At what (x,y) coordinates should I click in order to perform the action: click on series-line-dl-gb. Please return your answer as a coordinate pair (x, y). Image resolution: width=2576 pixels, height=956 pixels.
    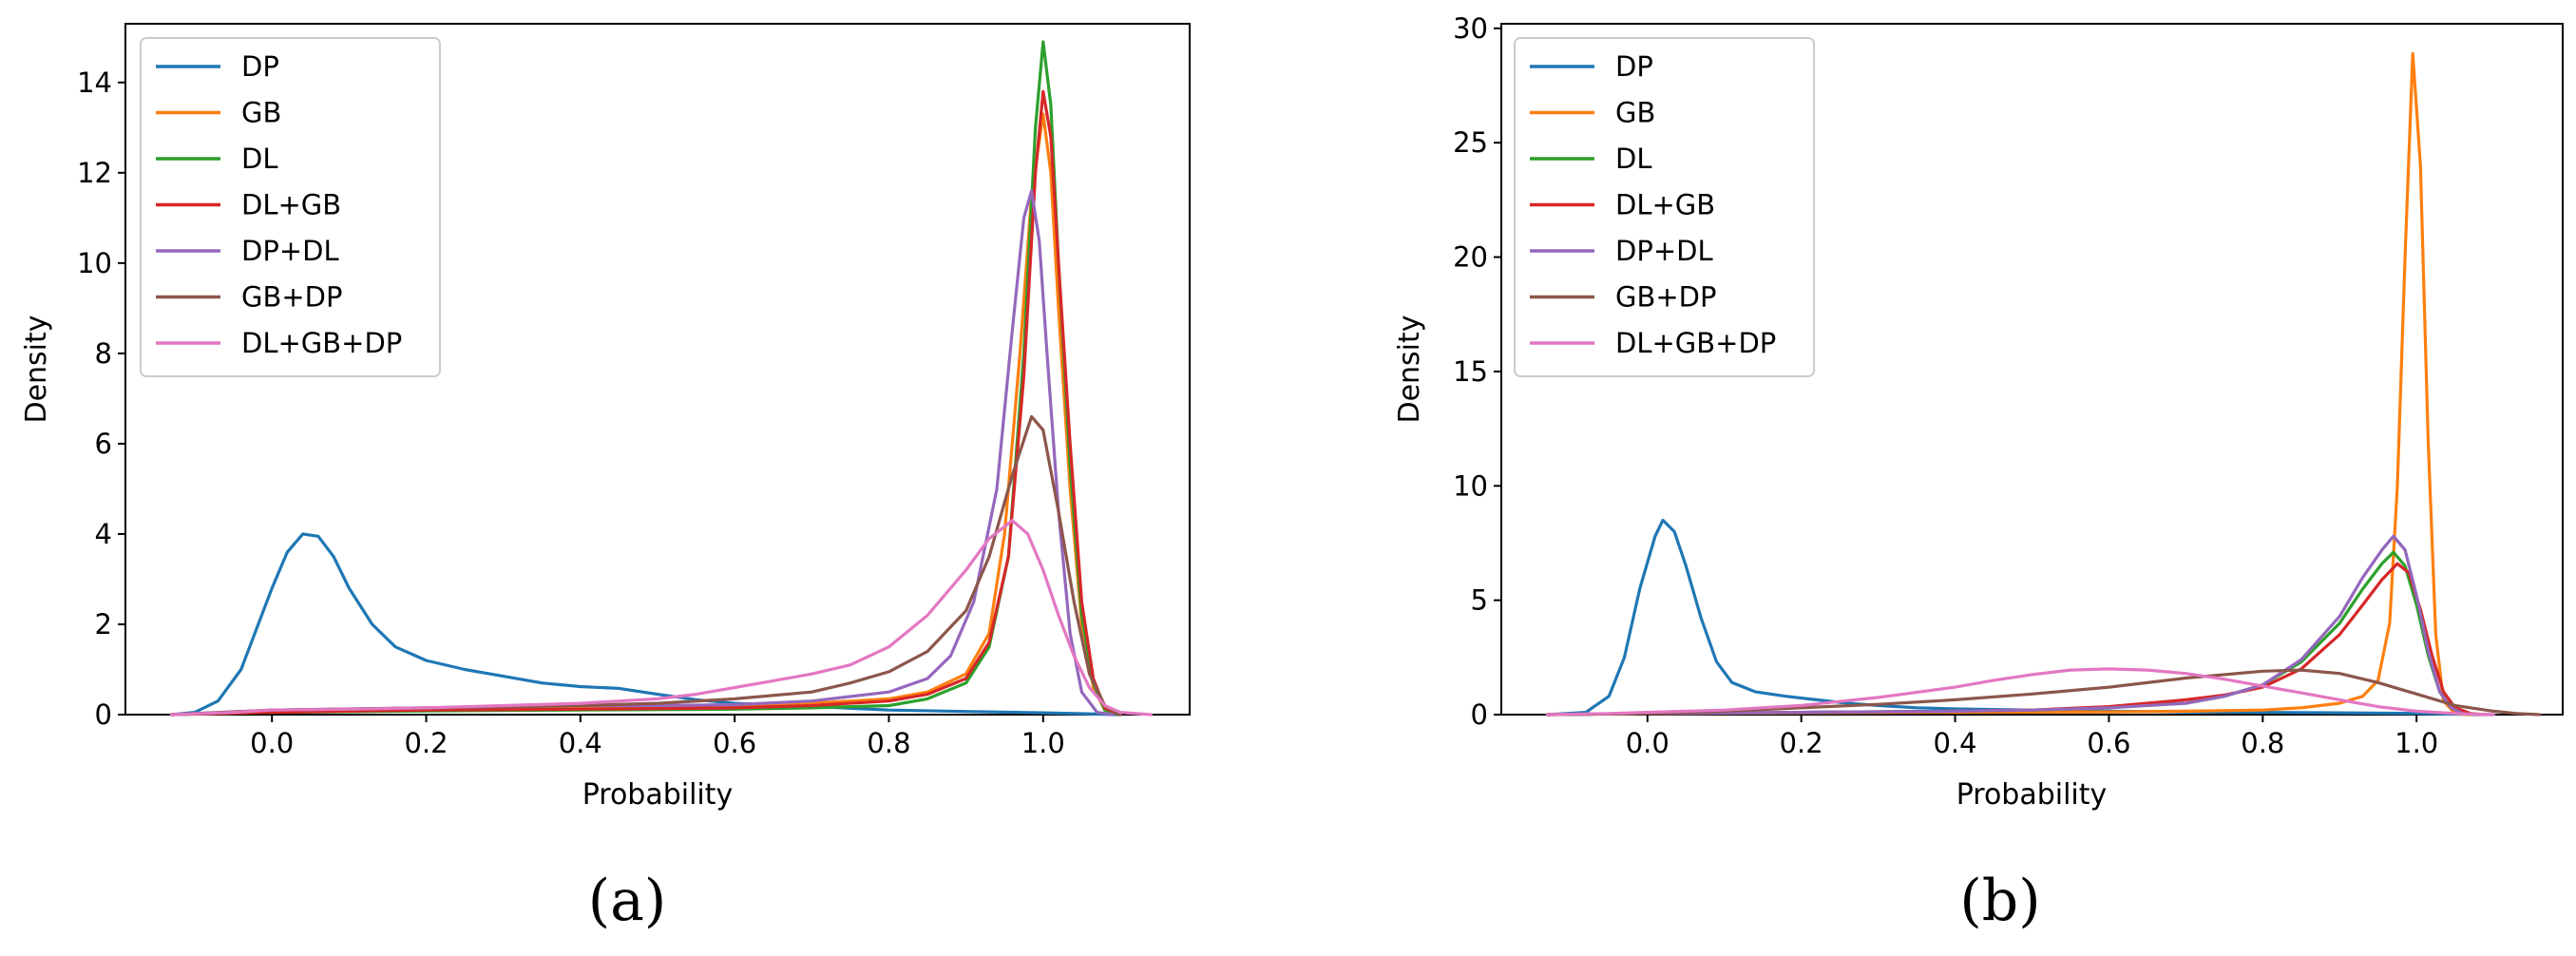
    Looking at the image, I should click on (2016, 640).